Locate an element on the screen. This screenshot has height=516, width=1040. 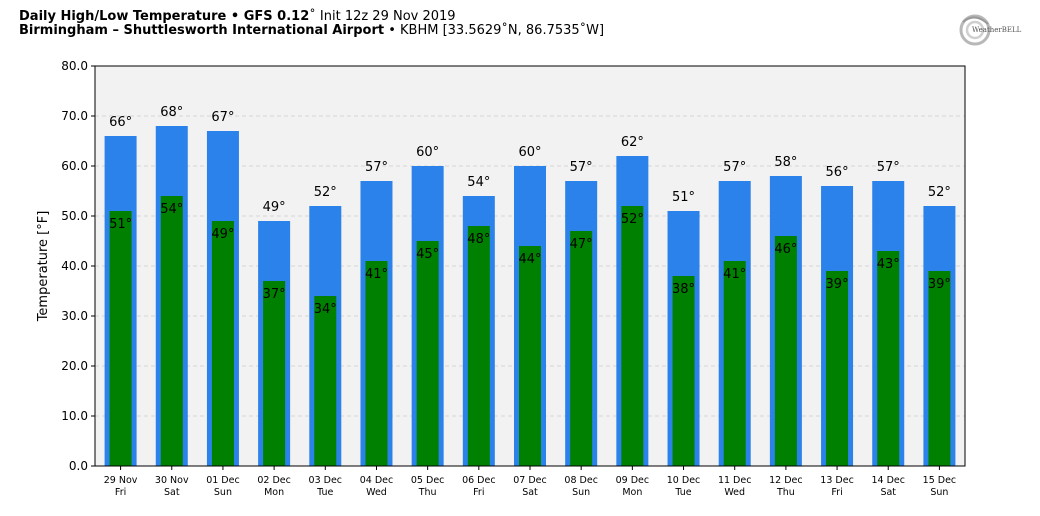
x-tick-date: 02 Dec is located at coordinates (274, 480).